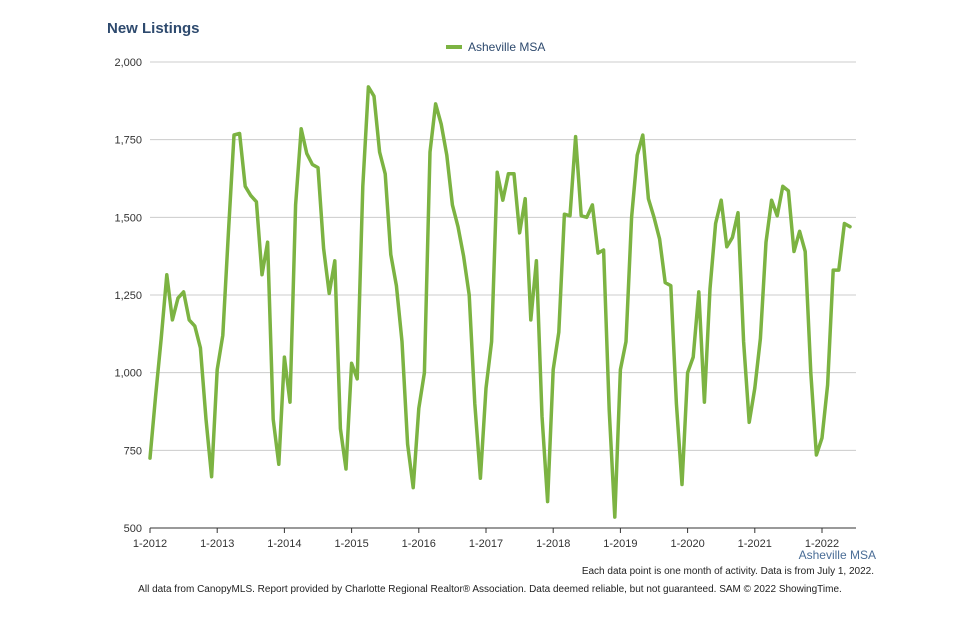 The height and width of the screenshot is (641, 980). Describe the element at coordinates (128, 63) in the screenshot. I see `y-tick-label: 2,000` at that location.